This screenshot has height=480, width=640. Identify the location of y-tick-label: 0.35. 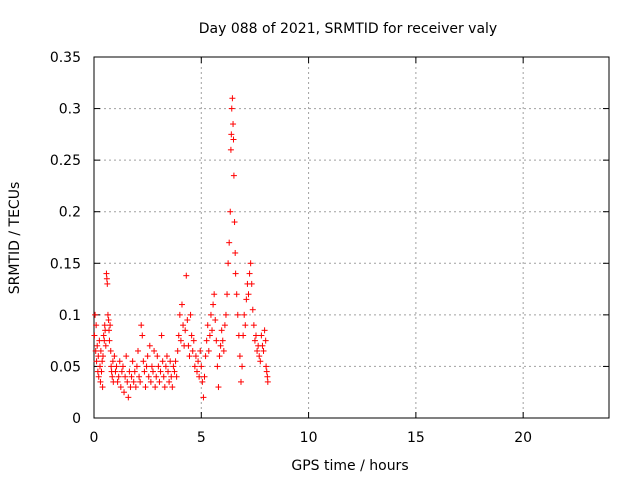
(65, 58).